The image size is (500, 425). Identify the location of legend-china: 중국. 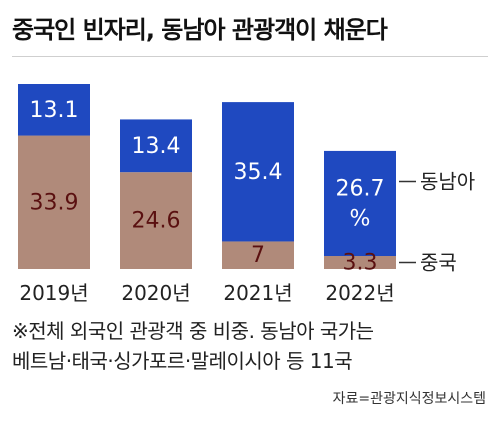
(438, 263).